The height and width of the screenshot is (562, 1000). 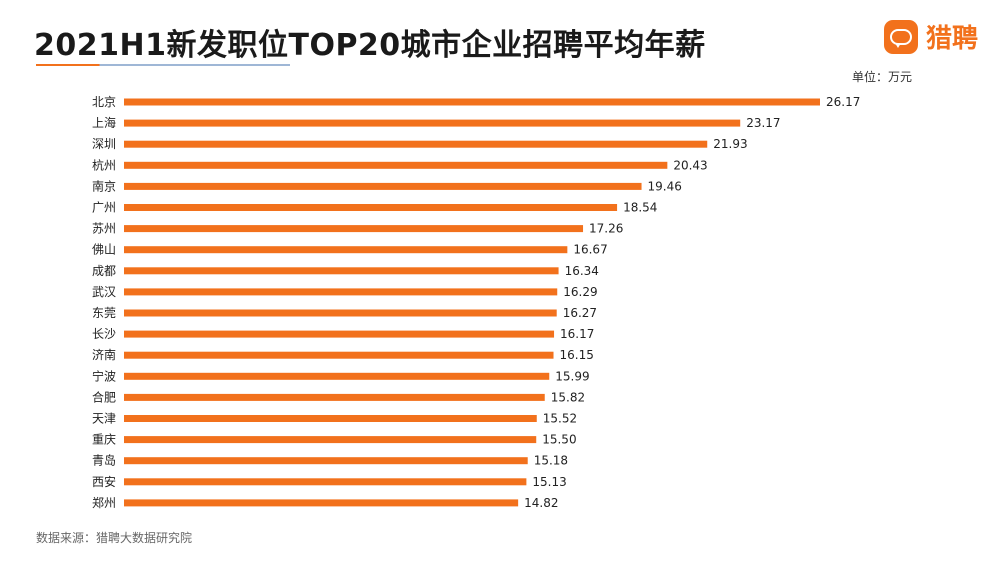 What do you see at coordinates (104, 354) in the screenshot?
I see `category-label: 济南` at bounding box center [104, 354].